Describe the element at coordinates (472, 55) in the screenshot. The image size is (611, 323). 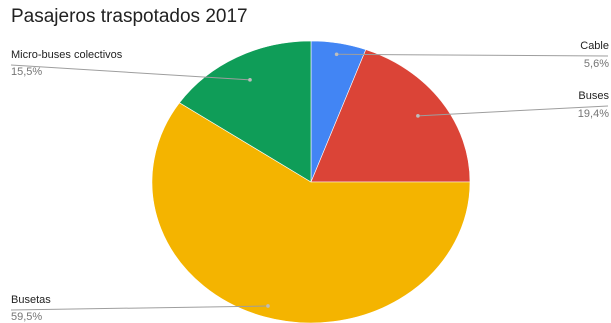
I see `leader-cable` at that location.